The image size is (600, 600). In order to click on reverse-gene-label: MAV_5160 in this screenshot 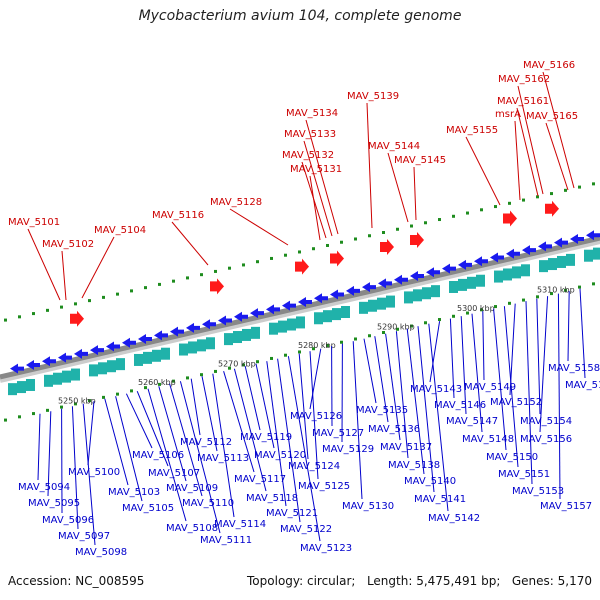, I will do `click(582, 385)`.